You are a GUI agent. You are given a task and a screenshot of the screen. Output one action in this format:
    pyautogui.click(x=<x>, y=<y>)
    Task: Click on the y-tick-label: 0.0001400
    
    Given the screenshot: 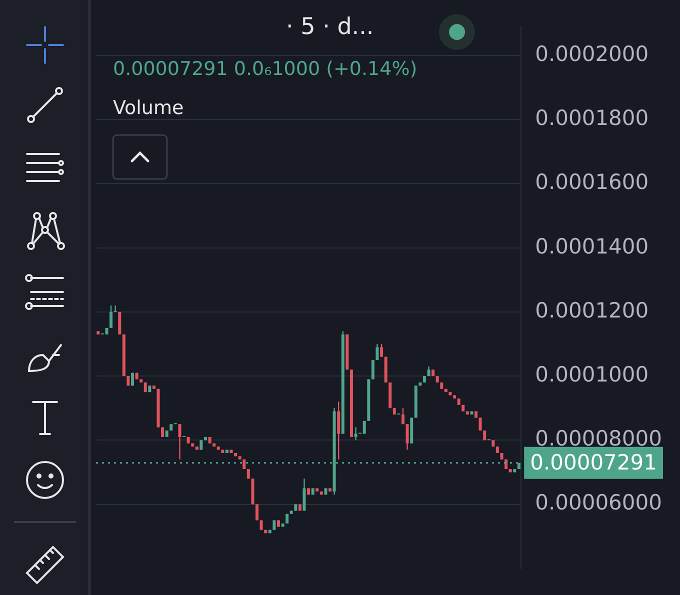 What is the action you would take?
    pyautogui.click(x=592, y=246)
    